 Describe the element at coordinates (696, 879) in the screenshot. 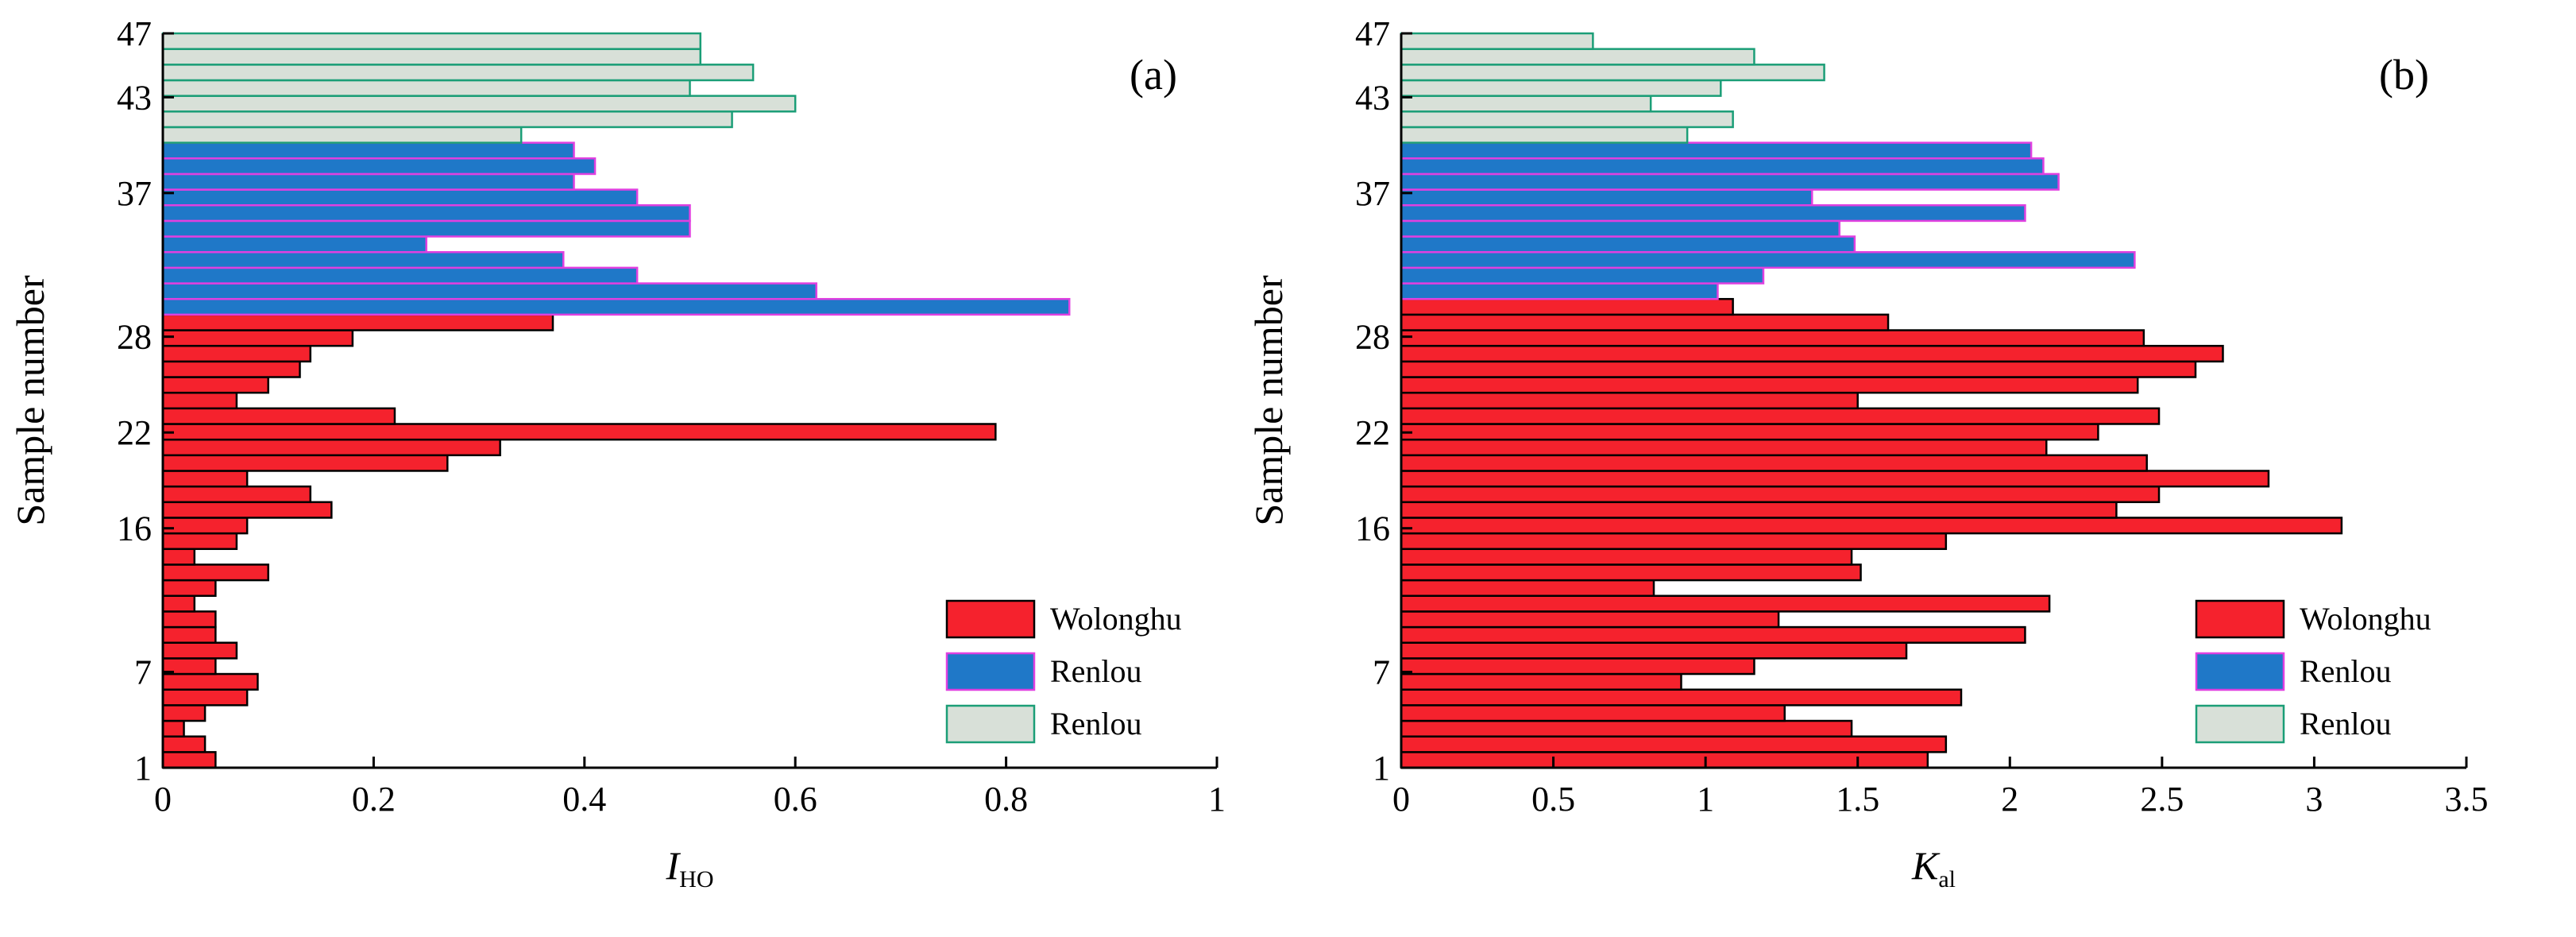

I see `x-axis-sub-a: HO` at that location.